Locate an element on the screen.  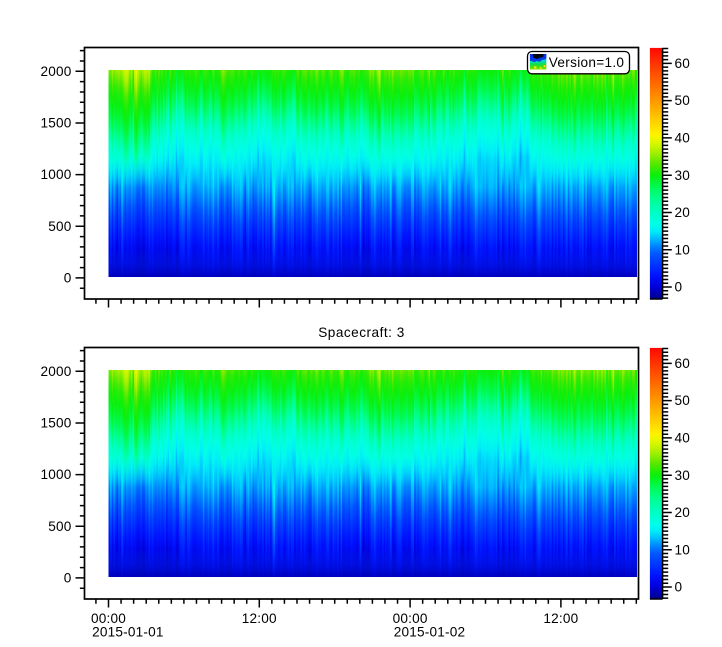
svg-text: Spacecraft: 3 is located at coordinates (361, 332).